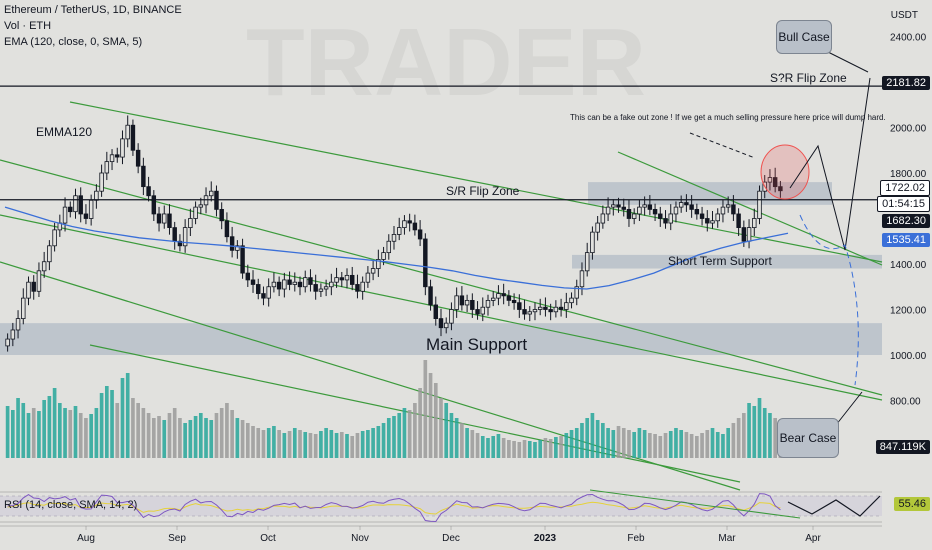 The height and width of the screenshot is (550, 932). What do you see at coordinates (441, 506) in the screenshot?
I see `rsi-band` at bounding box center [441, 506].